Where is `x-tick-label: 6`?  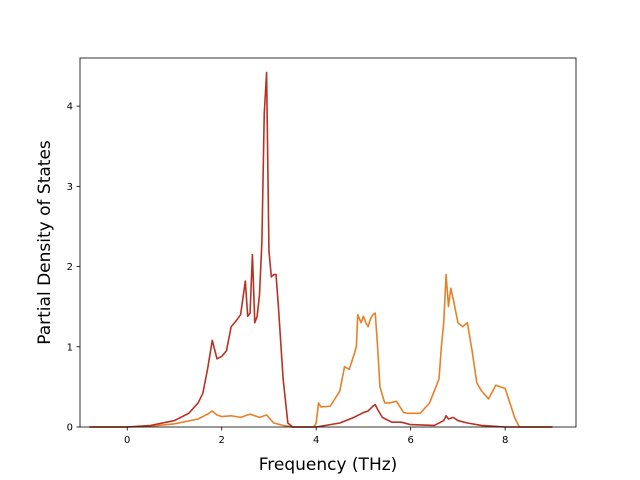
x-tick-label: 6 is located at coordinates (410, 440).